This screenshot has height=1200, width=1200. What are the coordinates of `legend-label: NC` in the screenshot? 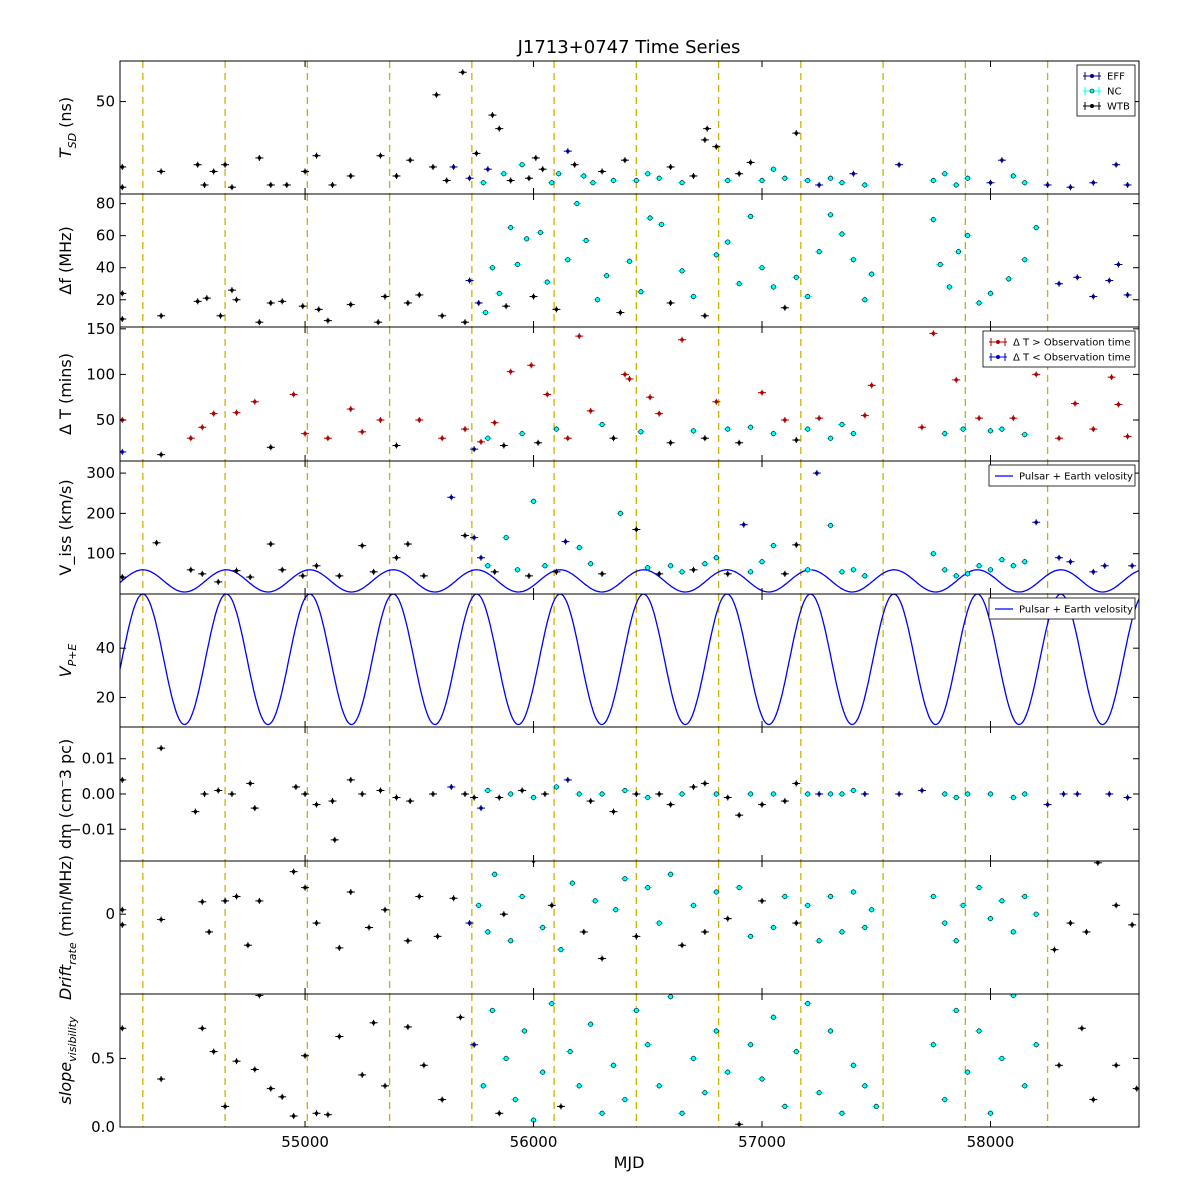 It's located at (1114, 92).